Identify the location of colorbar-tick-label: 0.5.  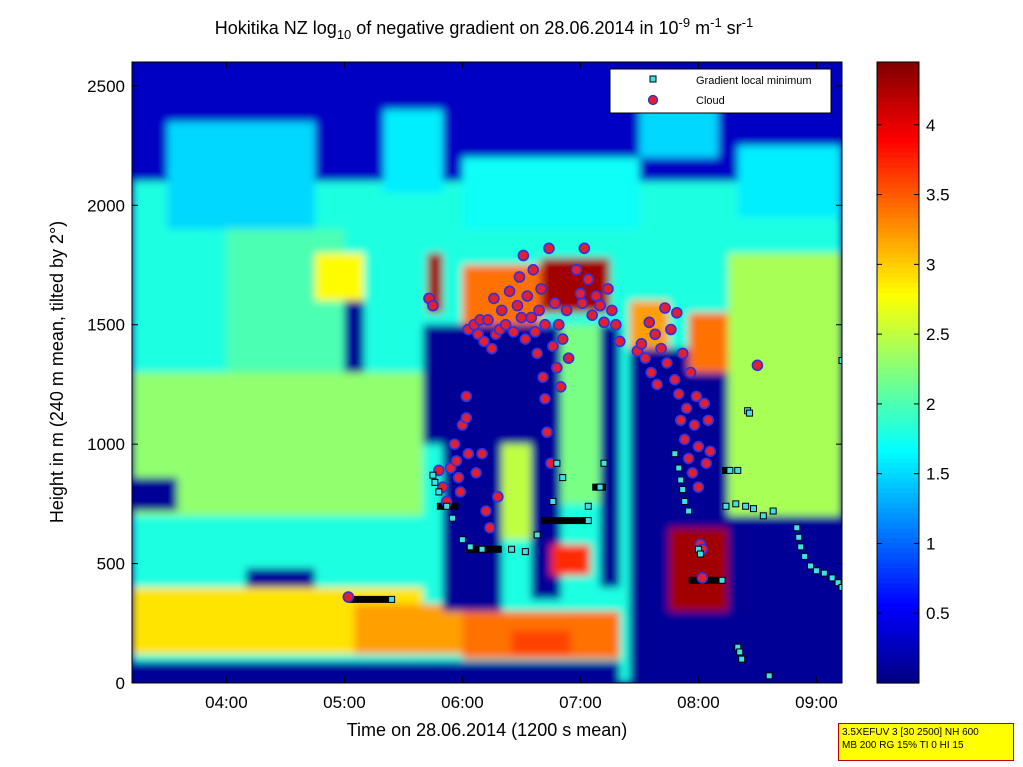
(938, 613).